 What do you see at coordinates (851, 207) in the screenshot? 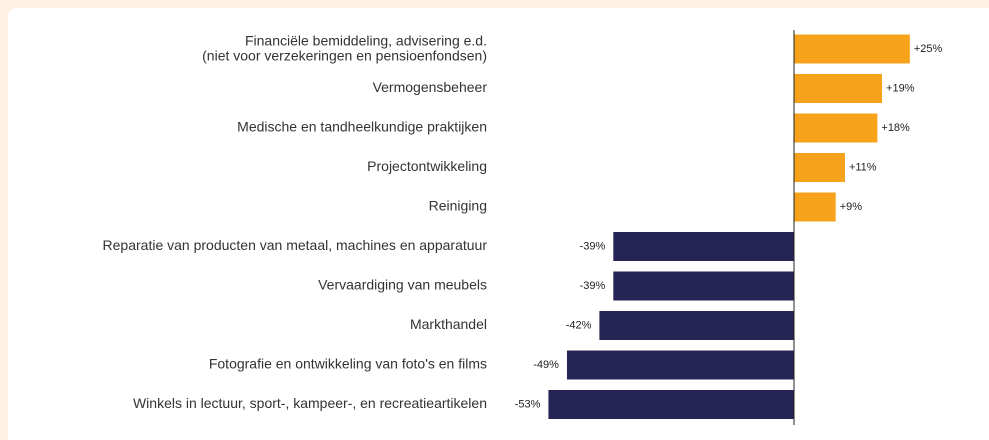
I see `value-label: +9%` at bounding box center [851, 207].